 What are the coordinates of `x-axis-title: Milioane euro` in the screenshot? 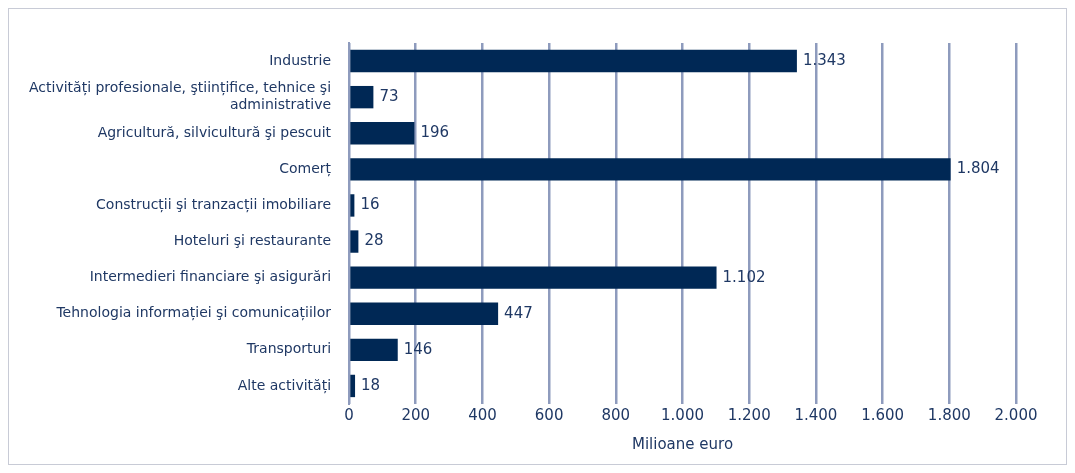 It's located at (682, 443).